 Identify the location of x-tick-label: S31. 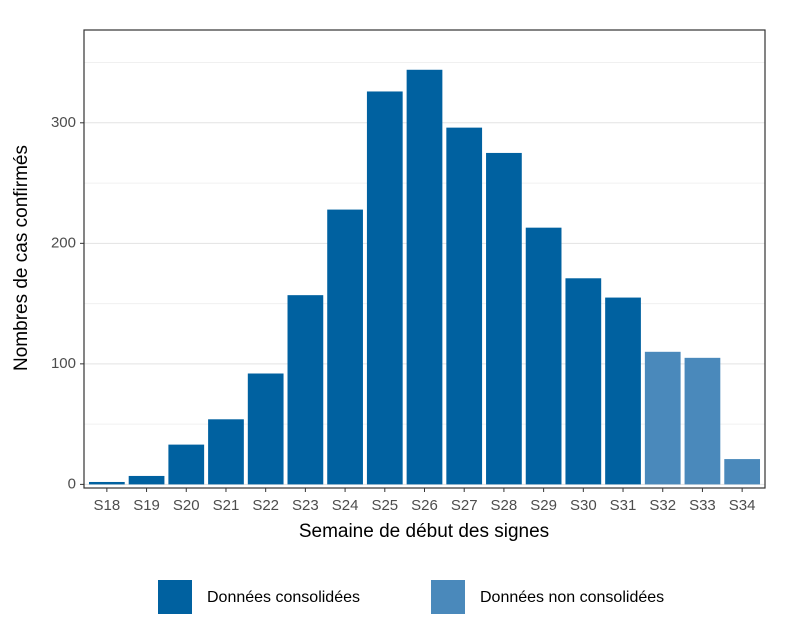
(623, 505).